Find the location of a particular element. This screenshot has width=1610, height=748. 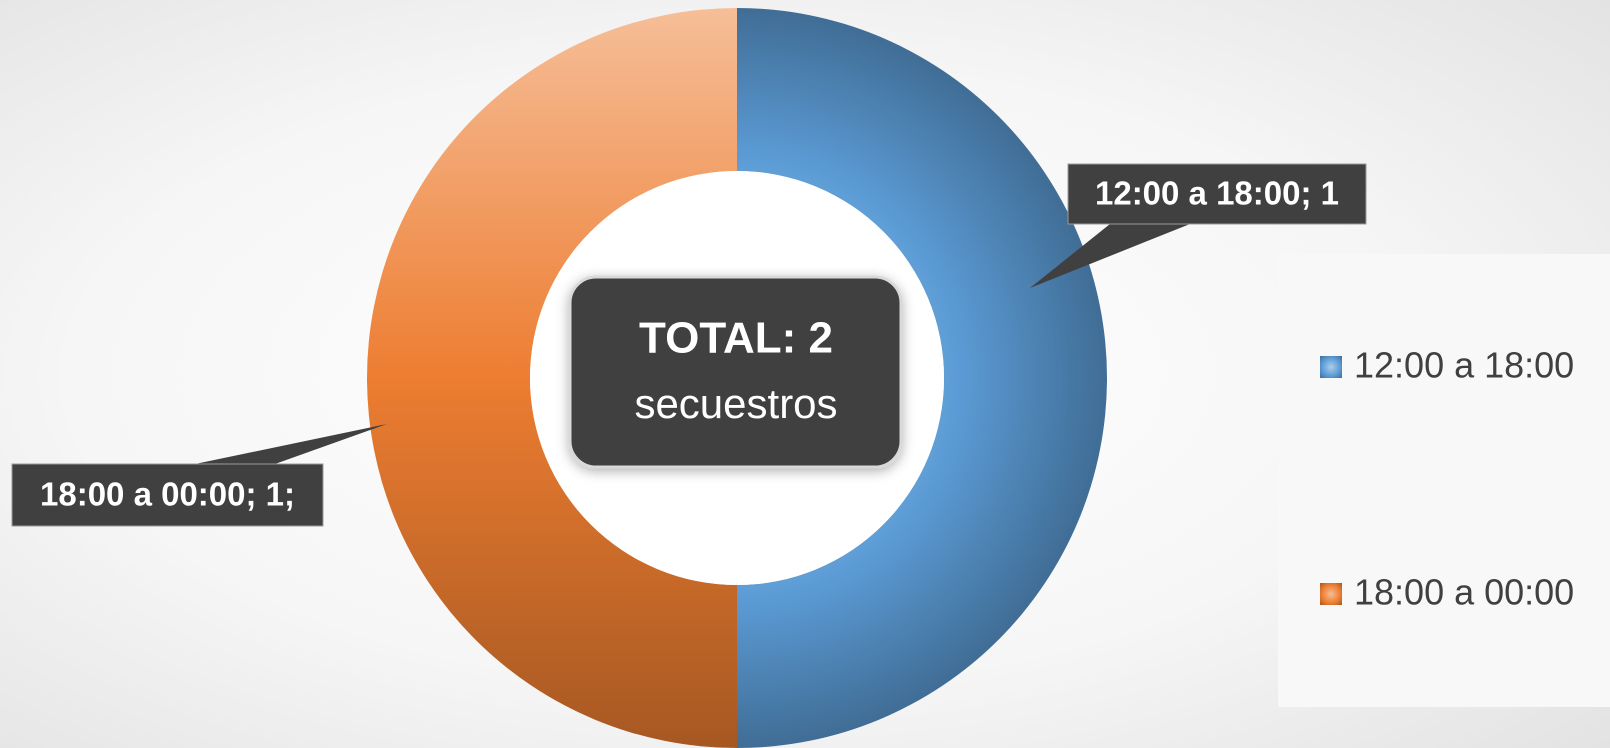

data-label: 12:00 a 18:00; 1 is located at coordinates (1217, 193).